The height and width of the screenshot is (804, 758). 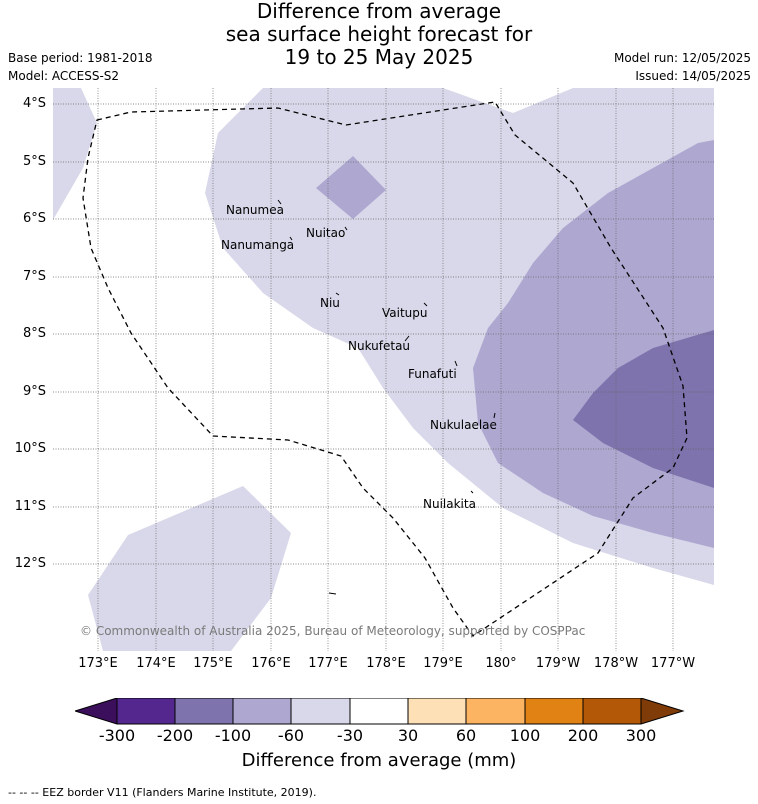 I want to click on colorbar-tick: 200, so click(x=583, y=735).